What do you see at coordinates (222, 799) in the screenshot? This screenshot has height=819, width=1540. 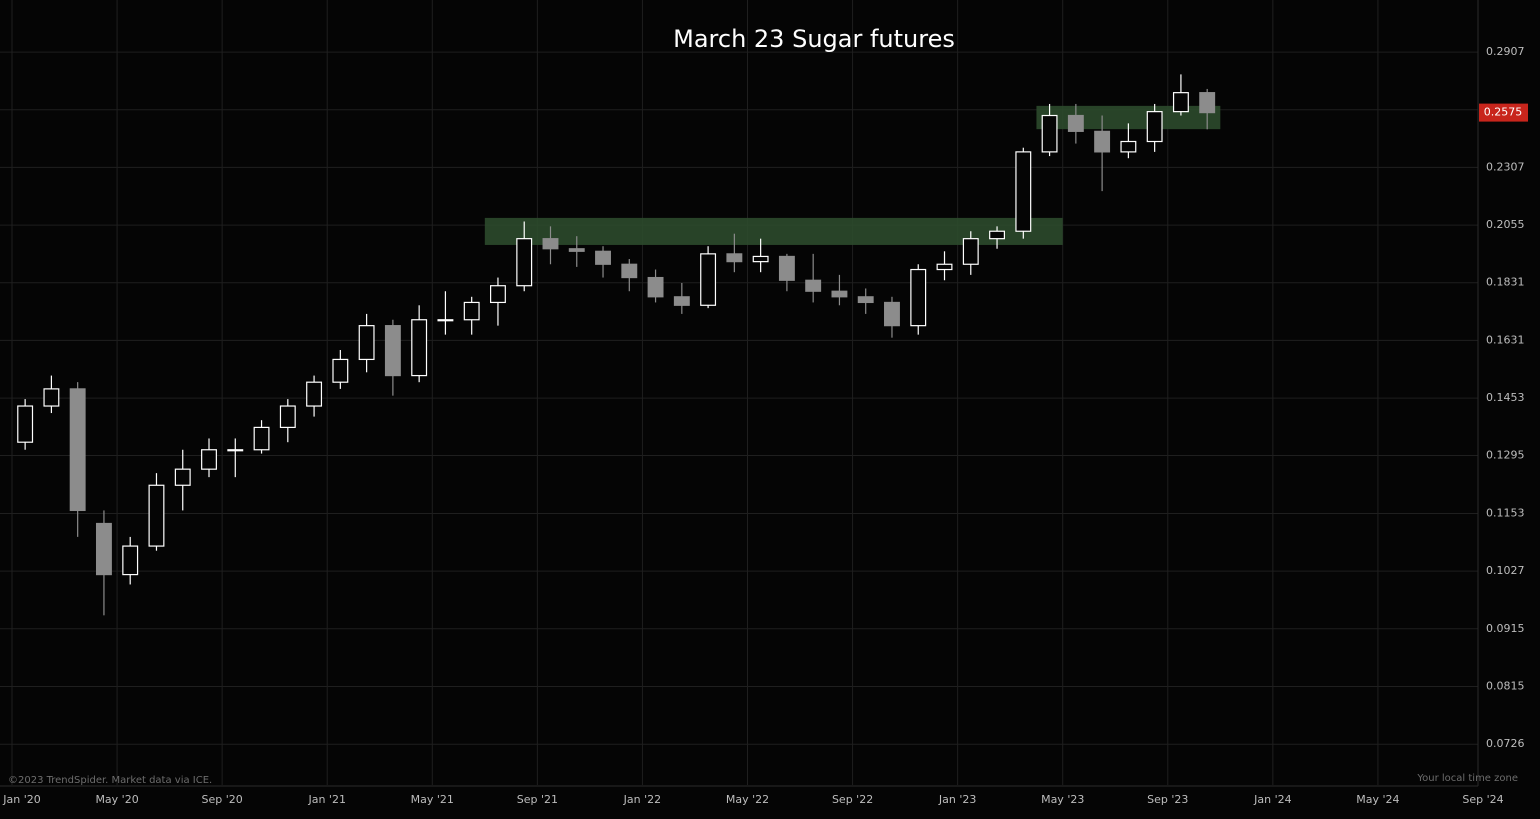 I see `x-tick-label: Sep '20` at bounding box center [222, 799].